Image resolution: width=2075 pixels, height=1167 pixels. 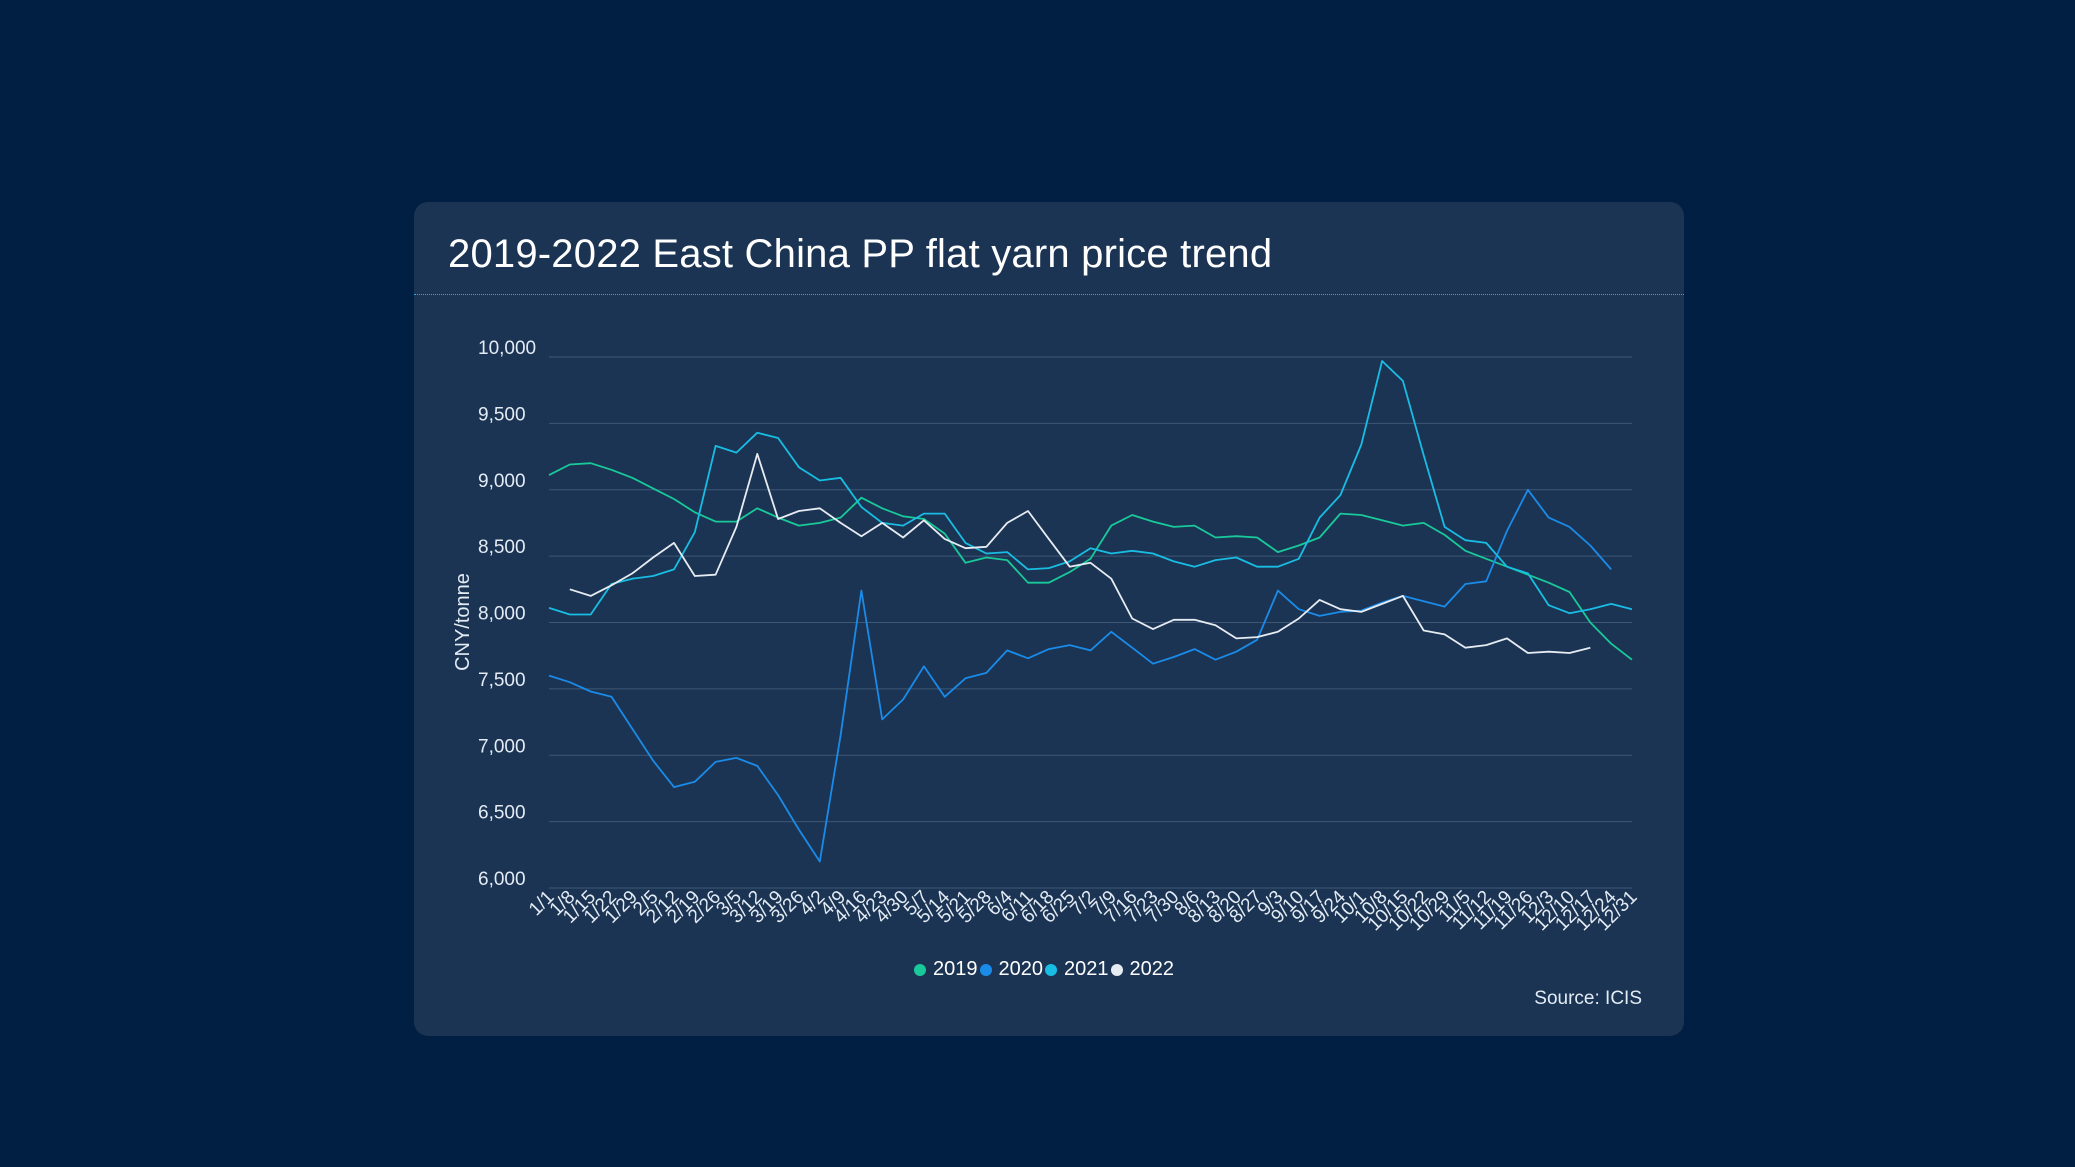 I want to click on series-line-2021, so click(x=1090, y=488).